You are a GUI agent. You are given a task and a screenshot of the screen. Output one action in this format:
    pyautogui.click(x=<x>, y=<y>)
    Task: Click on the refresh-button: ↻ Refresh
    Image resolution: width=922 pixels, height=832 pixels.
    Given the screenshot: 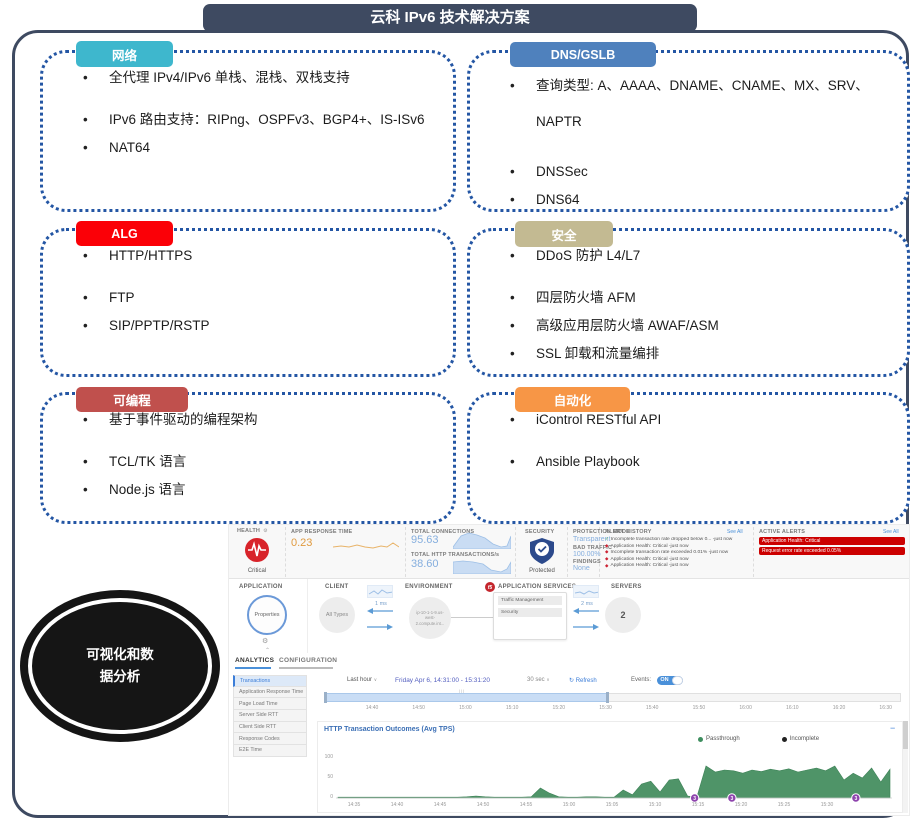 What is the action you would take?
    pyautogui.click(x=583, y=681)
    